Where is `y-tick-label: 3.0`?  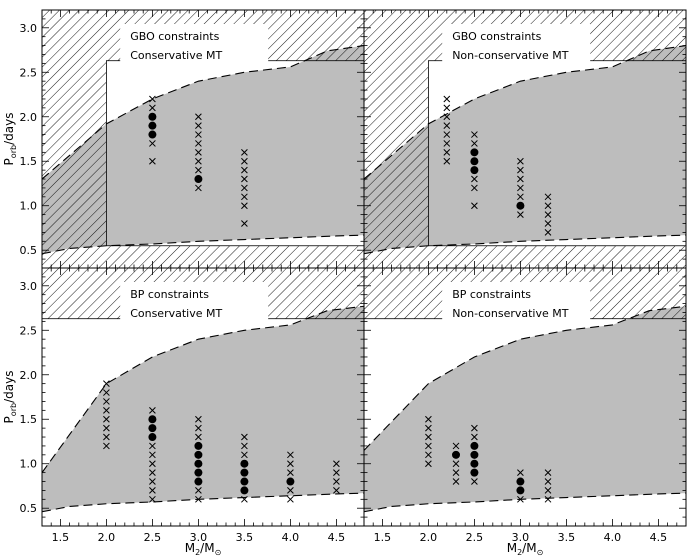
y-tick-label: 3.0 is located at coordinates (29, 28).